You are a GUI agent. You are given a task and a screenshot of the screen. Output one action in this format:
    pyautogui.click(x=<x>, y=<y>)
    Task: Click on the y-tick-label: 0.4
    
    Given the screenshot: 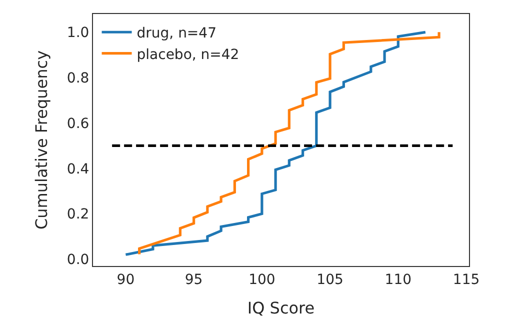 What is the action you would take?
    pyautogui.click(x=78, y=169)
    